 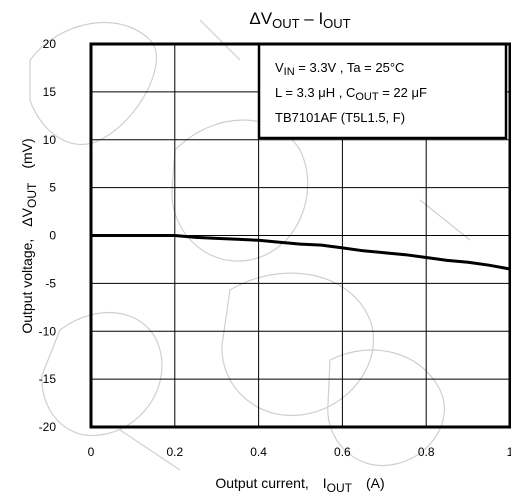 I want to click on x-tick-label: 0.2, so click(x=174, y=452).